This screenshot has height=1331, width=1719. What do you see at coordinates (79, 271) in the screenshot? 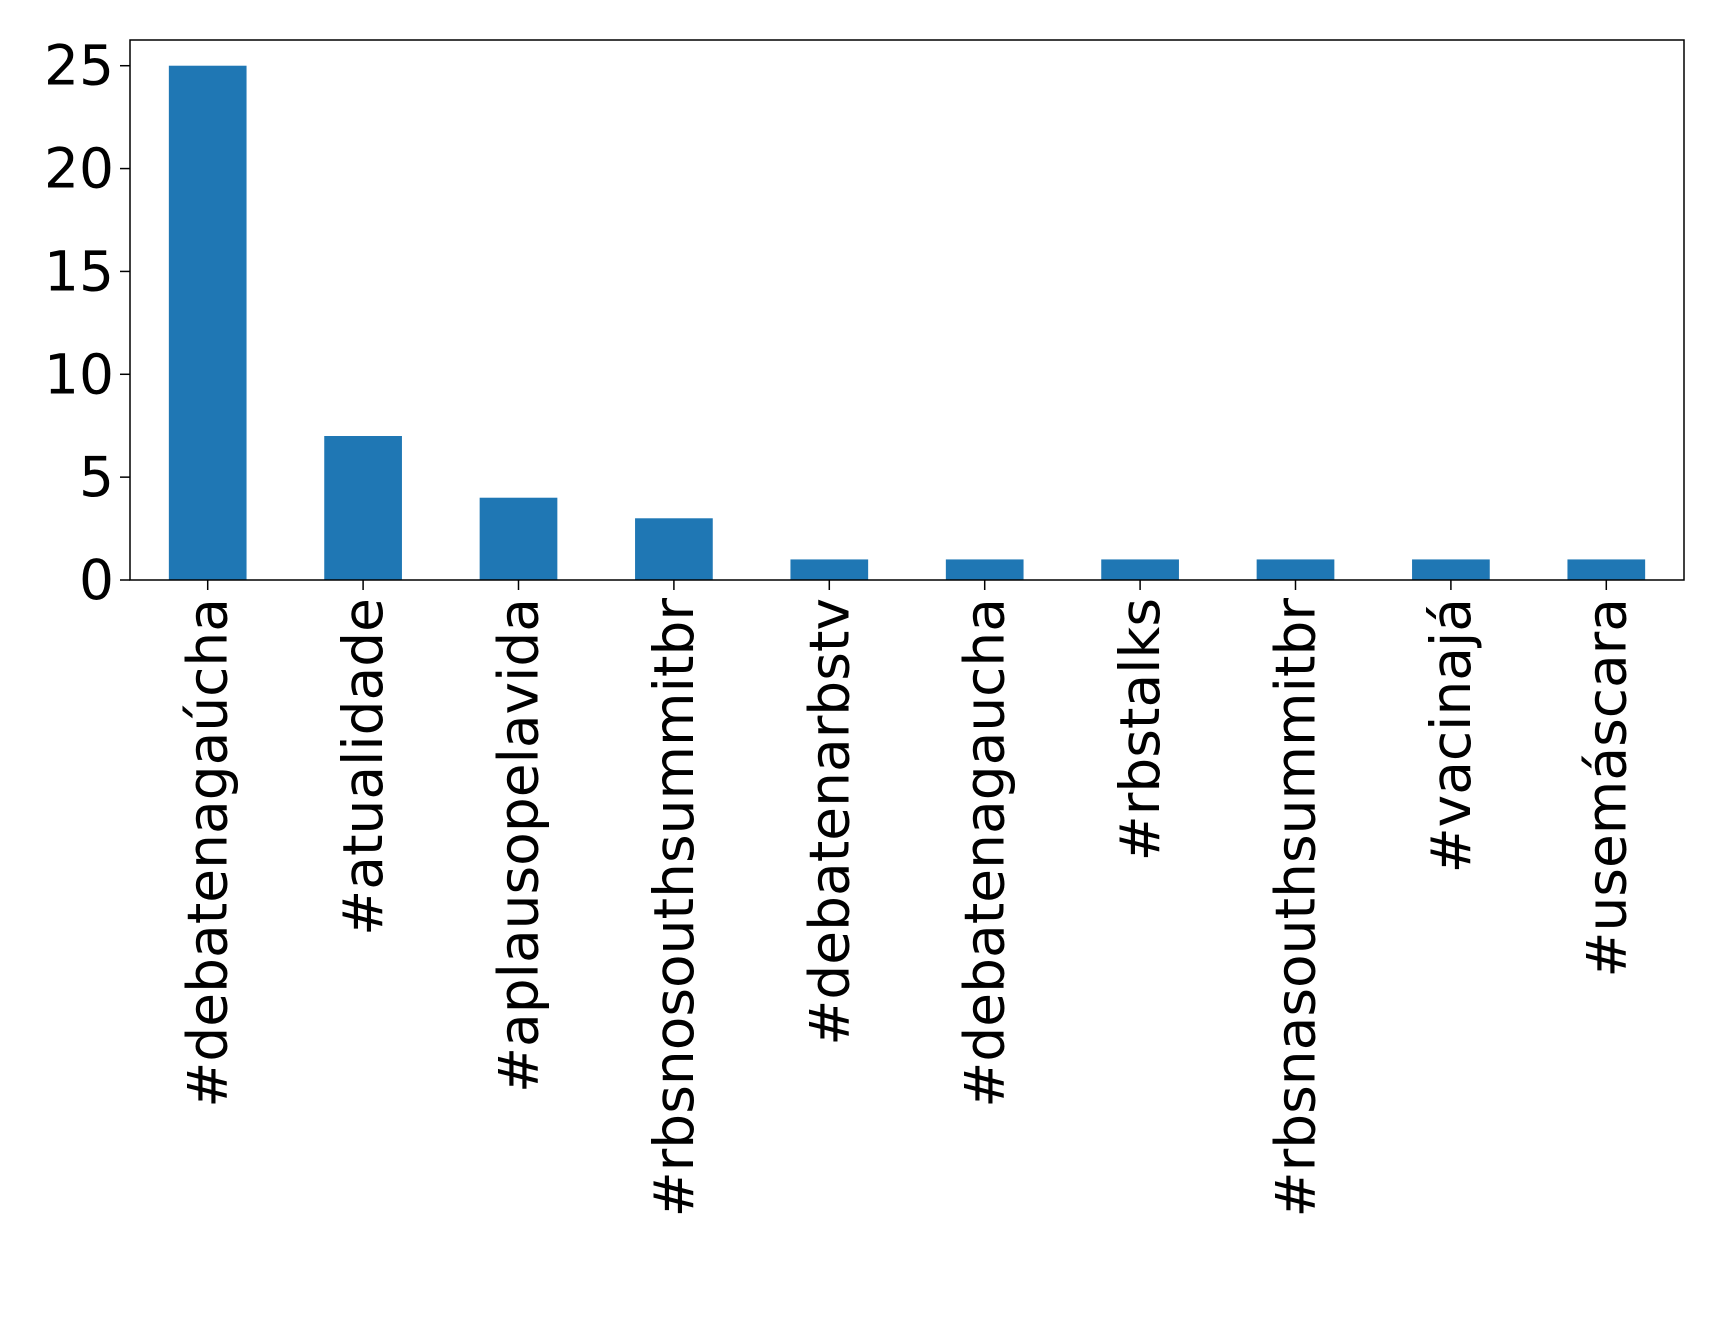
I see `y-tick-label: 15` at bounding box center [79, 271].